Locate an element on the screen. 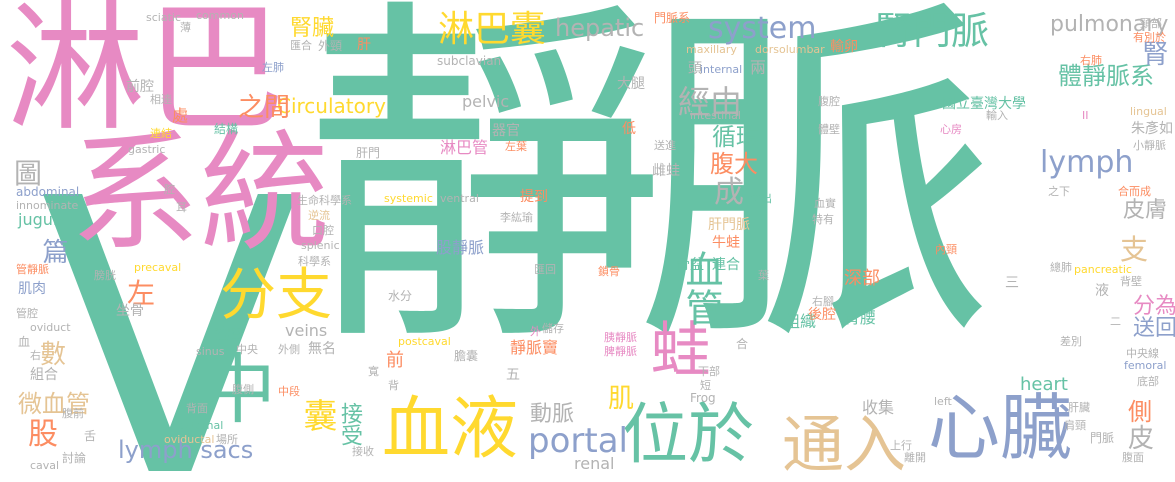 This screenshot has height=482, width=1175. word-waijing: 外頸 is located at coordinates (330, 46).